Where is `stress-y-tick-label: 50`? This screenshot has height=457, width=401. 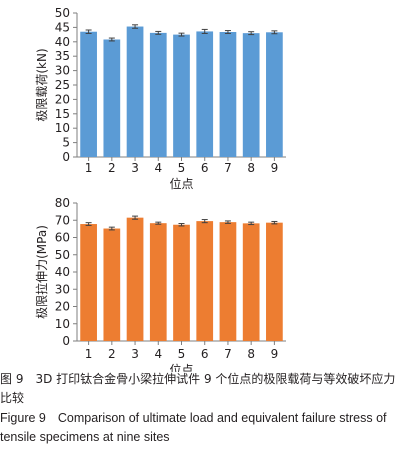 stress-y-tick-label: 50 is located at coordinates (62, 255).